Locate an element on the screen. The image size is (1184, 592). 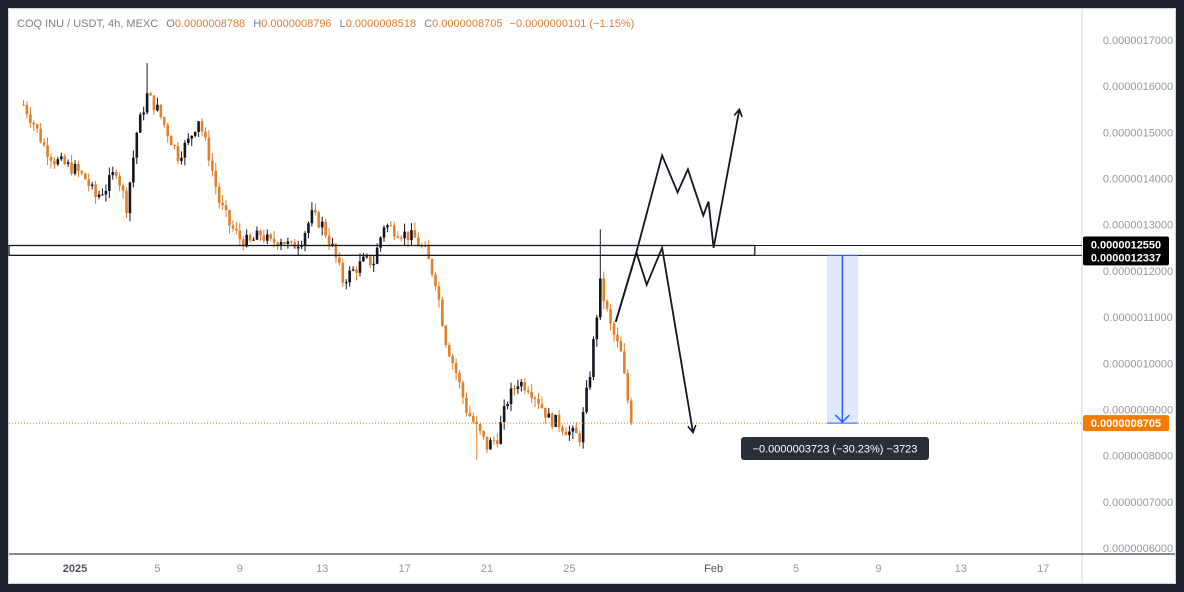
legend-change: −0.0000000101 (−1.15%) is located at coordinates (572, 24).